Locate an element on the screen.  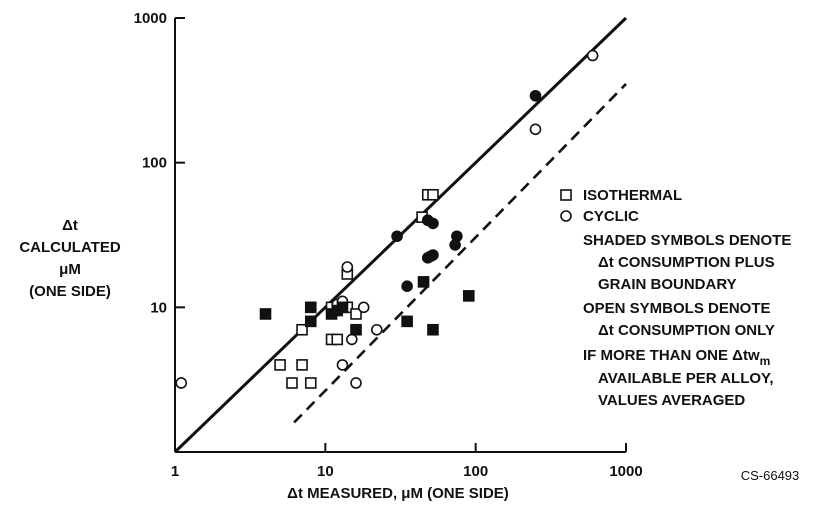
y-axis-label-line-3: μM is located at coordinates (70, 269).